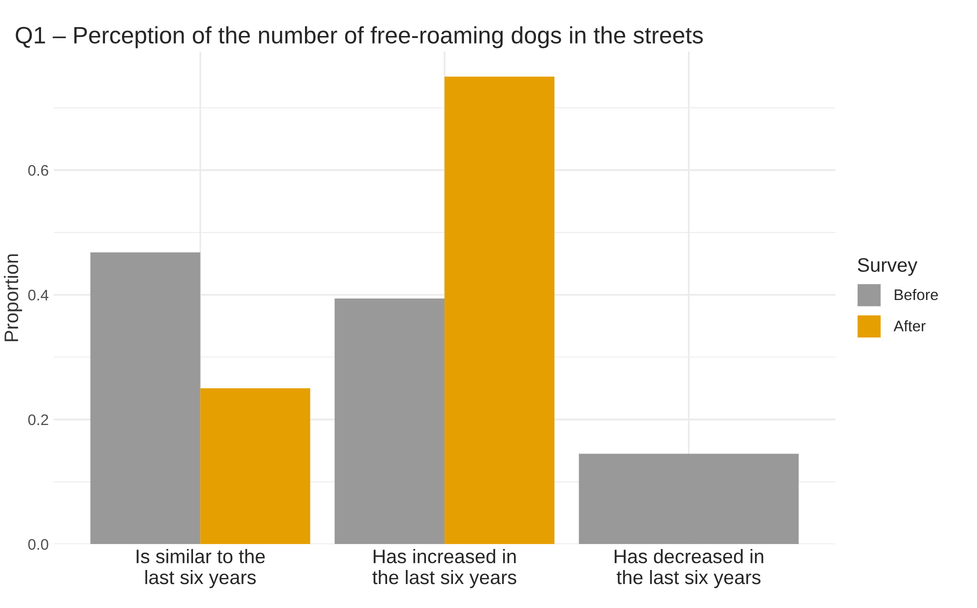  What do you see at coordinates (689, 568) in the screenshot?
I see `x-tick-label: Has decreased in the last six years` at bounding box center [689, 568].